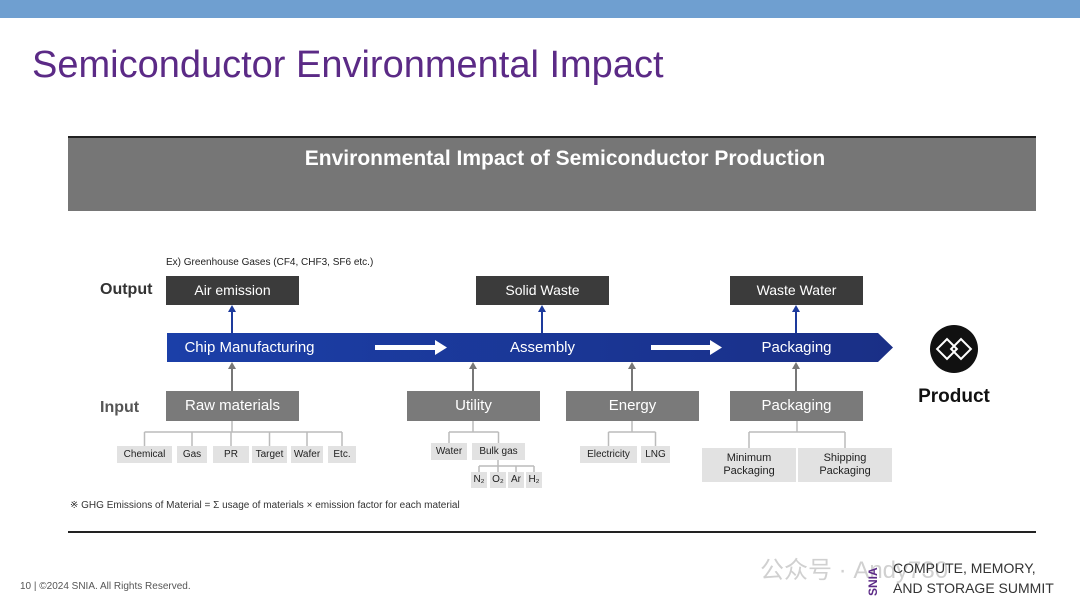 This screenshot has height=608, width=1080. What do you see at coordinates (749, 465) in the screenshot?
I see `input-item: Minimum Packaging` at bounding box center [749, 465].